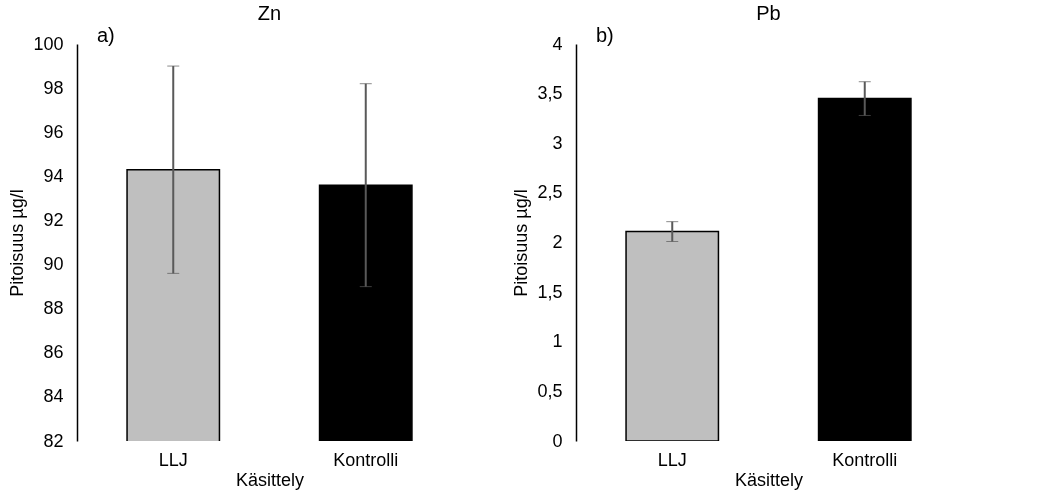 The image size is (1041, 502). What do you see at coordinates (557, 43) in the screenshot?
I see `y-tick-label: 4` at bounding box center [557, 43].